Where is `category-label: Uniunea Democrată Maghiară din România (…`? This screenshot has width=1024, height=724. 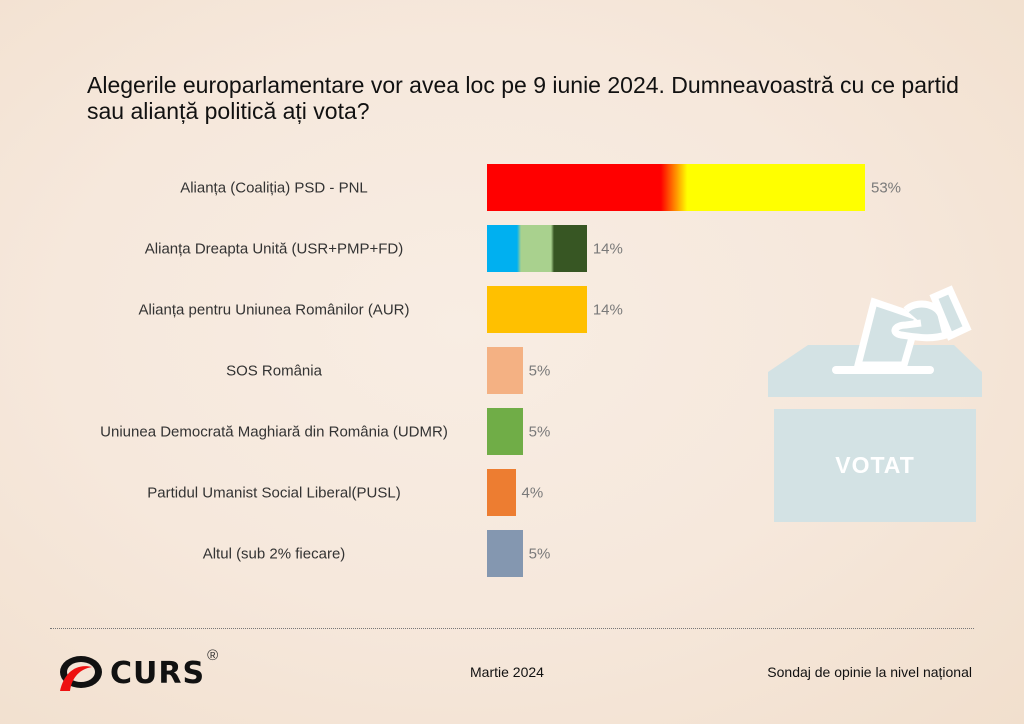
category-label: Uniunea Democrată Maghiară din România (… is located at coordinates (274, 432).